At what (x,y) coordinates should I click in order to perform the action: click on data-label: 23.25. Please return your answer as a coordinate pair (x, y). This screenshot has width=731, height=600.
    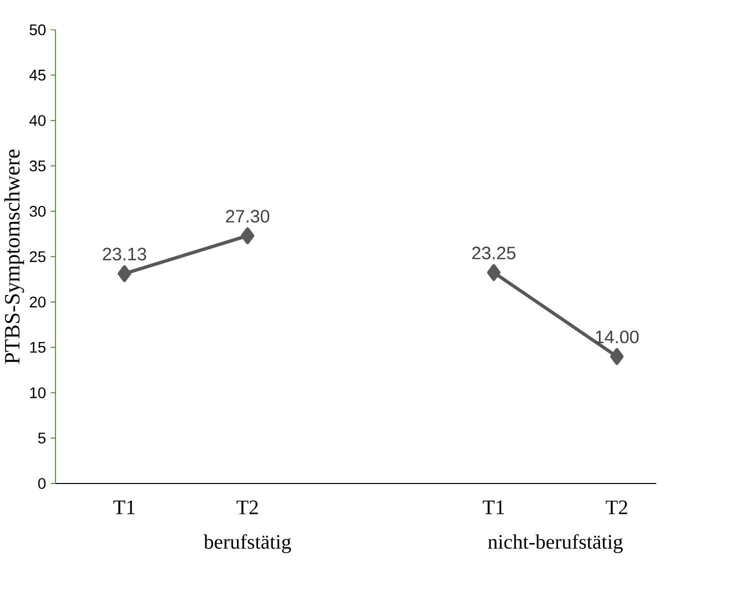
    Looking at the image, I should click on (494, 253).